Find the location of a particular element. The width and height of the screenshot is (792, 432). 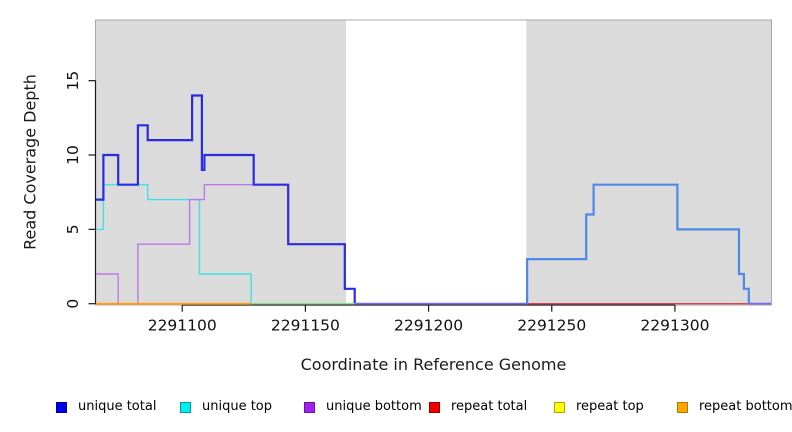

y-tick-label: 0 is located at coordinates (73, 304).